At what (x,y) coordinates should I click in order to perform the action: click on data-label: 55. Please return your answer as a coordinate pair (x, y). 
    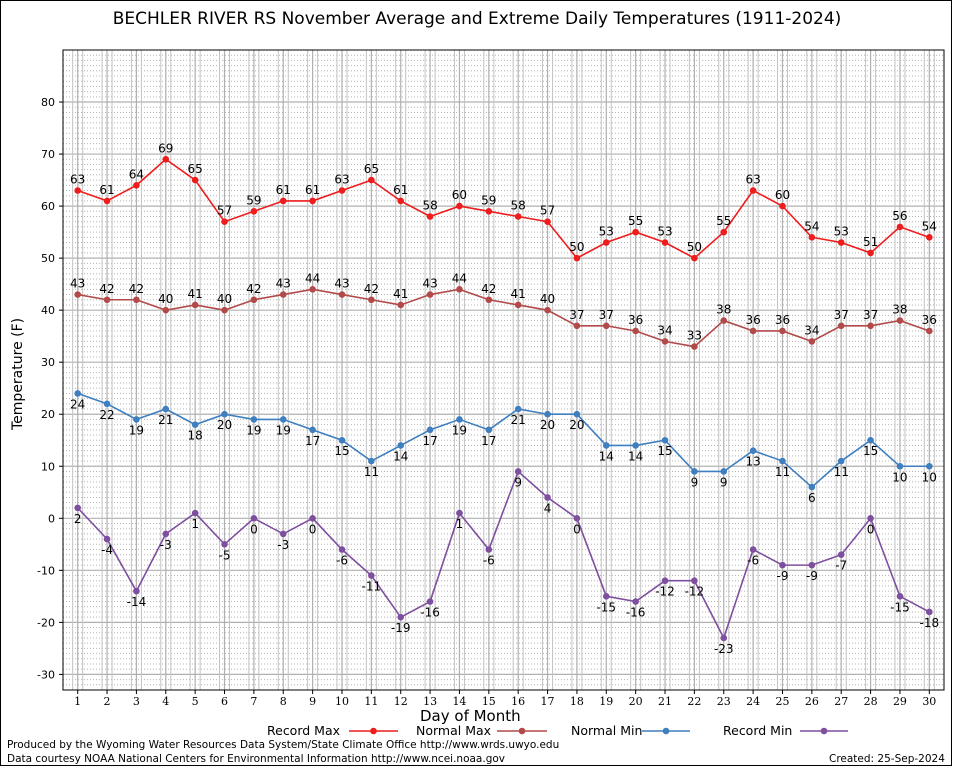
    Looking at the image, I should click on (723, 221).